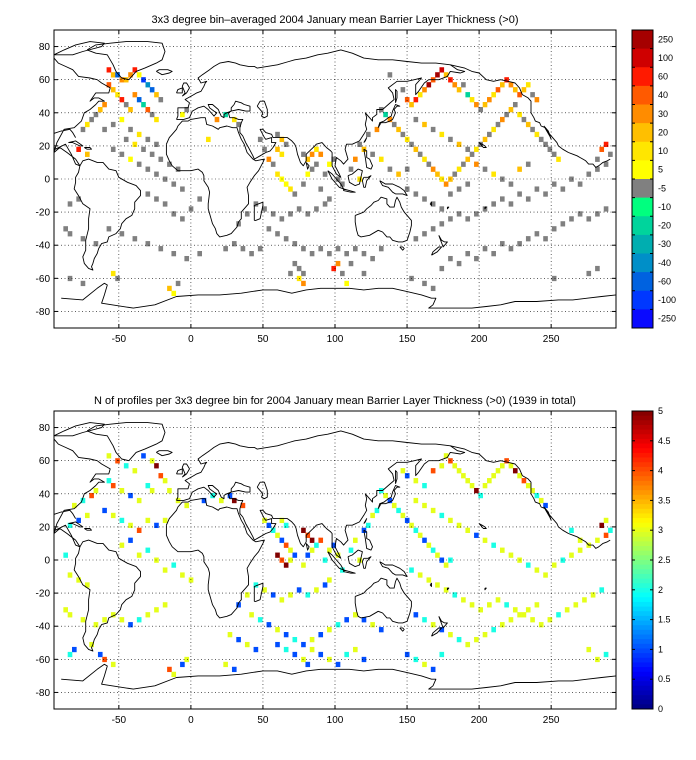 This screenshot has height=760, width=696. What do you see at coordinates (43, 213) in the screenshot?
I see `y-tick-label: -20` at bounding box center [43, 213].